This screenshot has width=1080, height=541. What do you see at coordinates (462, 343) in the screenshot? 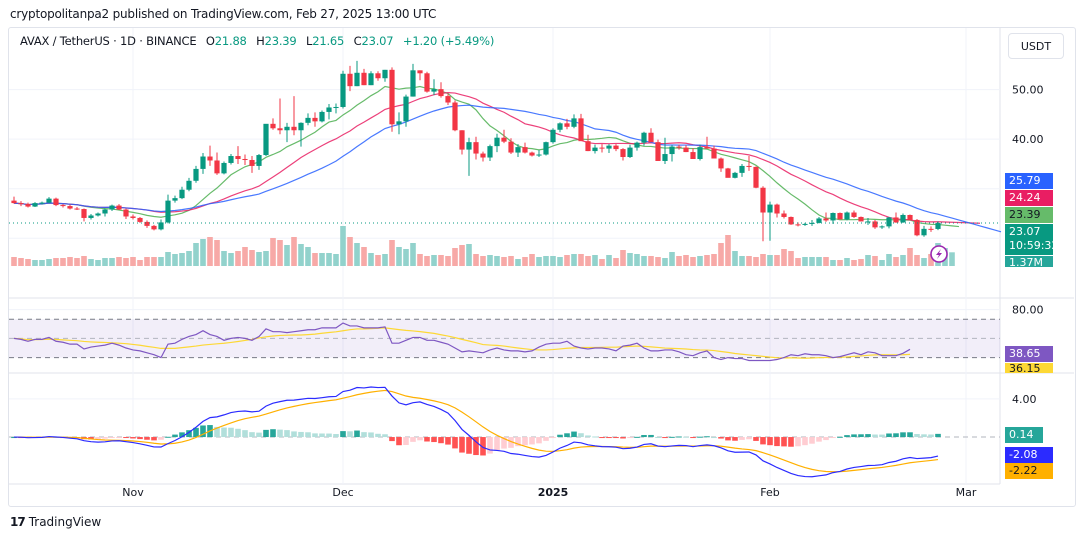
I see `rsi-ma-line` at bounding box center [462, 343].